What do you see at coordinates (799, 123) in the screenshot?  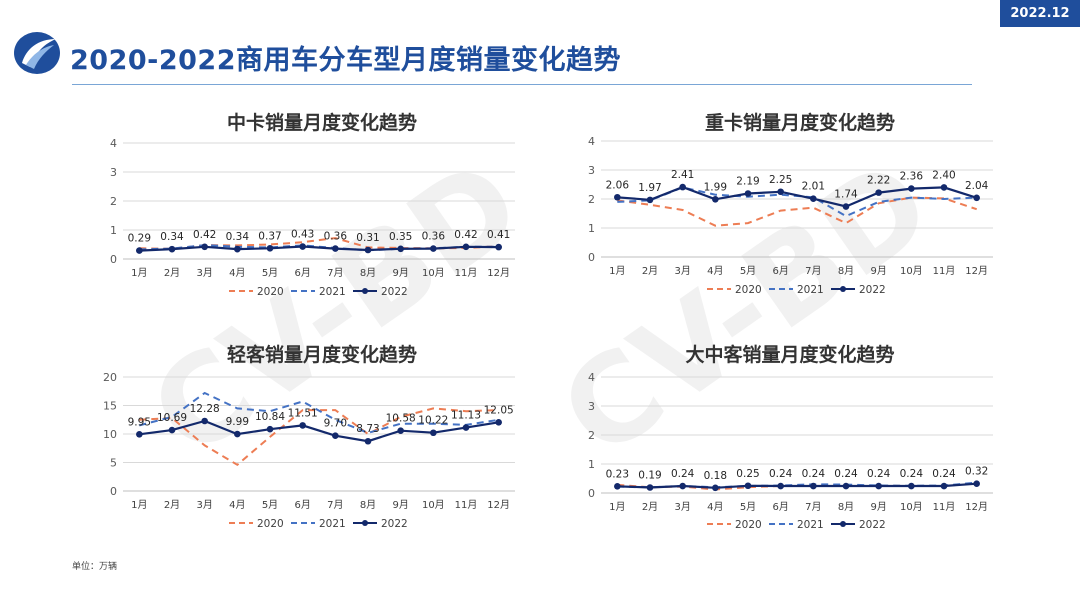 I see `chart-title-heavy-truck: 重卡销量月度变化趋势` at bounding box center [799, 123].